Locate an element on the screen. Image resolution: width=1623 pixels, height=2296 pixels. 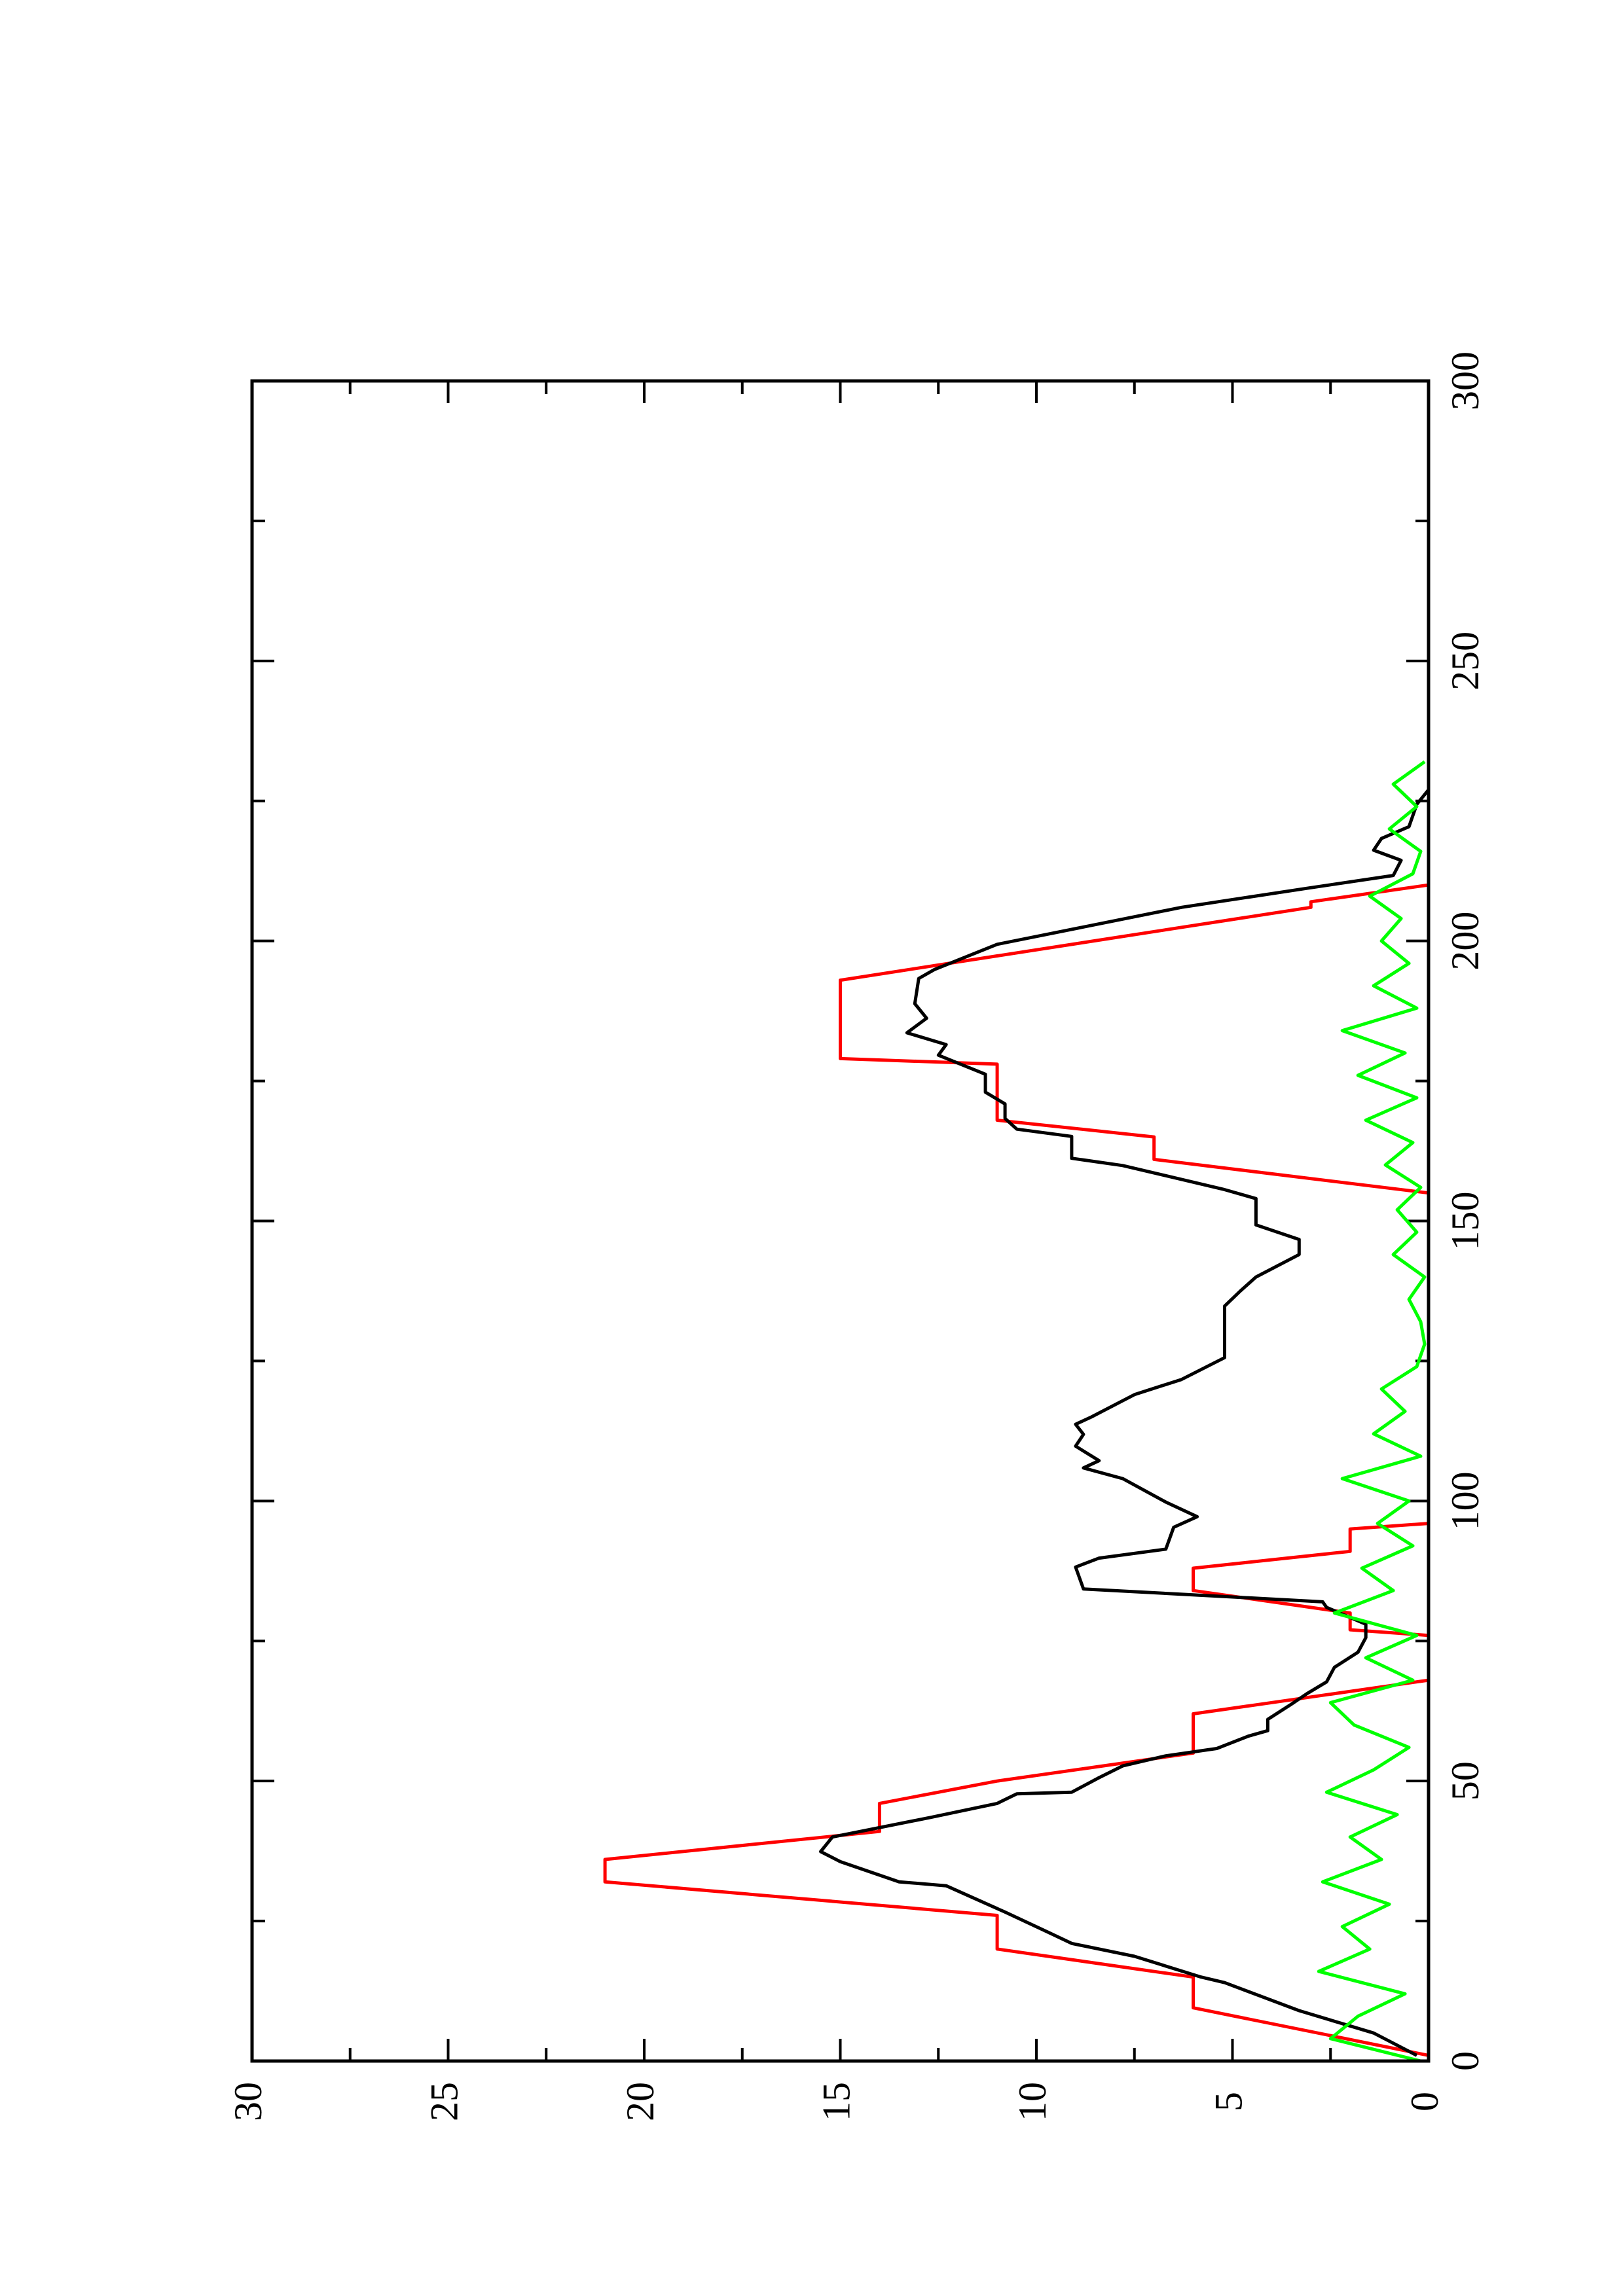
data-line is located at coordinates (1372, 1411).